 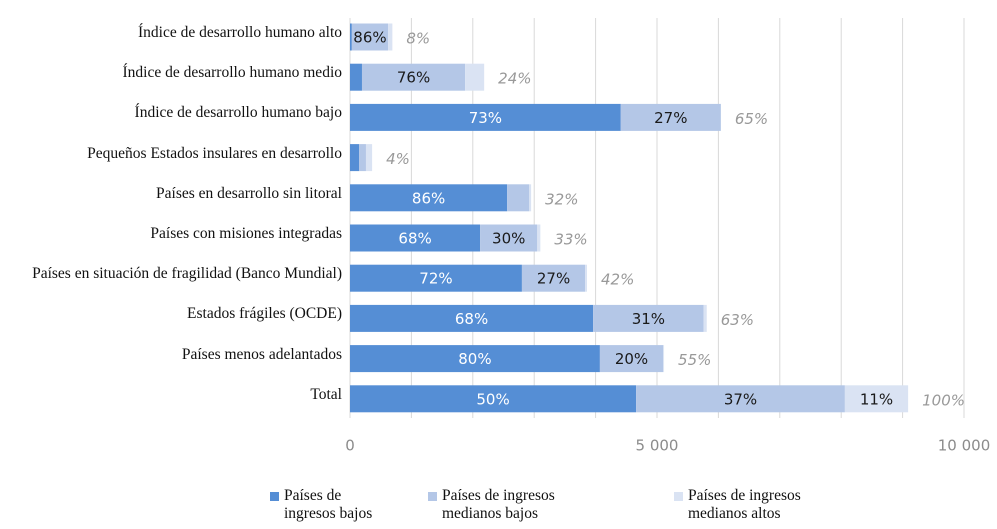 I want to click on segment-label: 31%, so click(x=648, y=319).